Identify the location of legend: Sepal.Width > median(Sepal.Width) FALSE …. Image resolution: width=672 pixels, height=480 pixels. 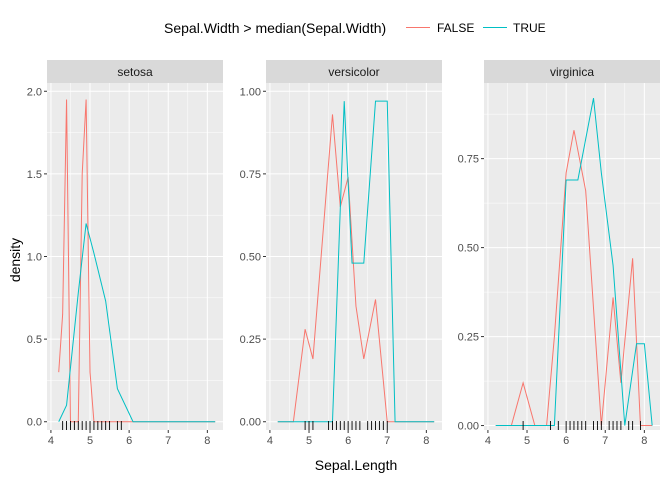
(355, 27).